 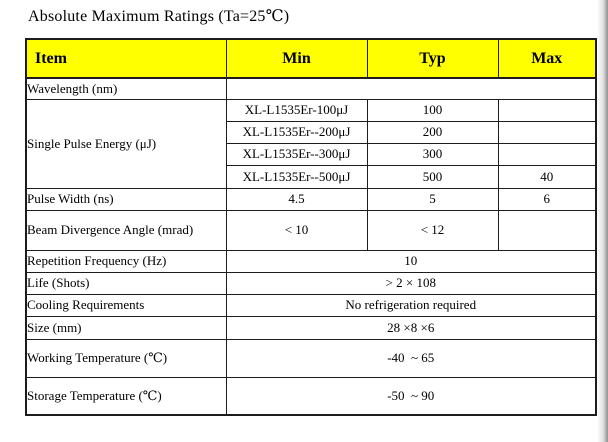 I want to click on row-label: Size (mm), so click(x=126, y=327).